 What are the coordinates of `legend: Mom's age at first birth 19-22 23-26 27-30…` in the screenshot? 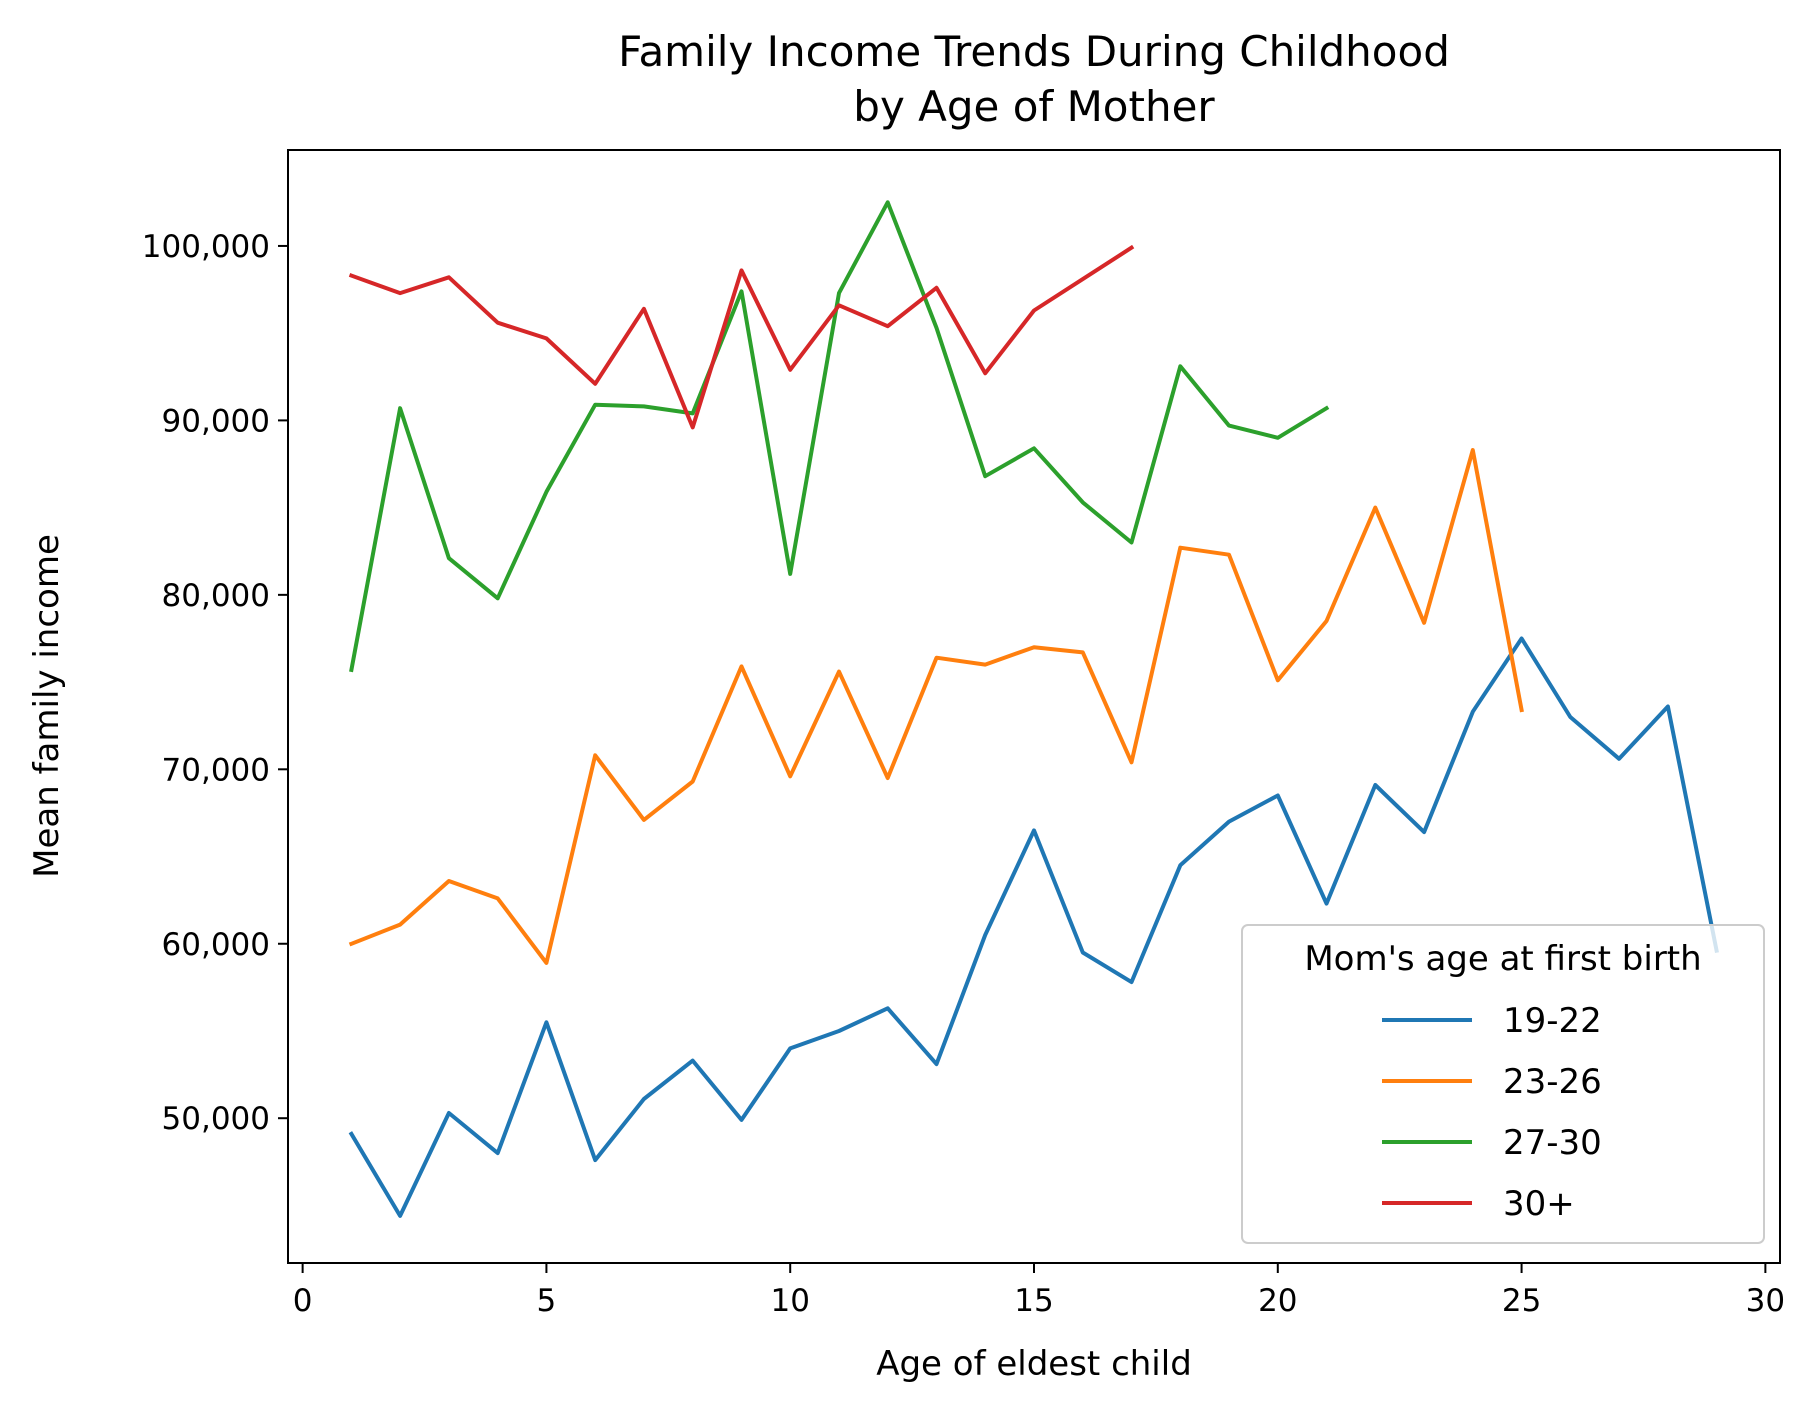 It's located at (1503, 1084).